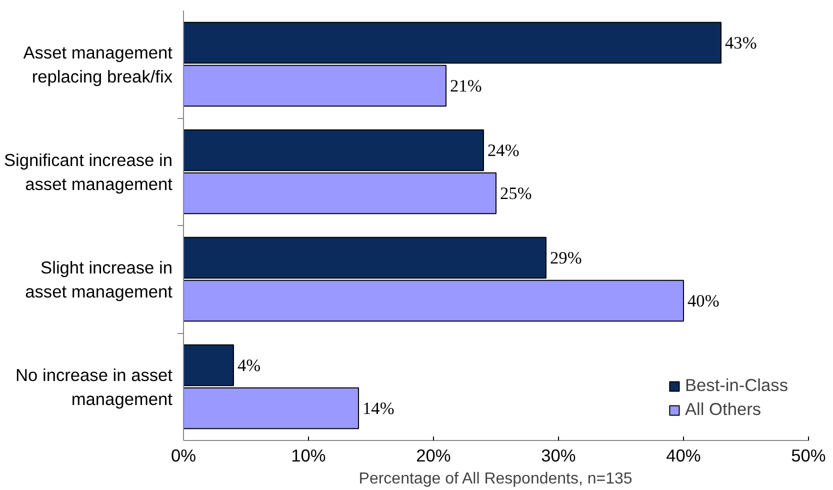  Describe the element at coordinates (558, 456) in the screenshot. I see `x-tick-label: 30%` at that location.